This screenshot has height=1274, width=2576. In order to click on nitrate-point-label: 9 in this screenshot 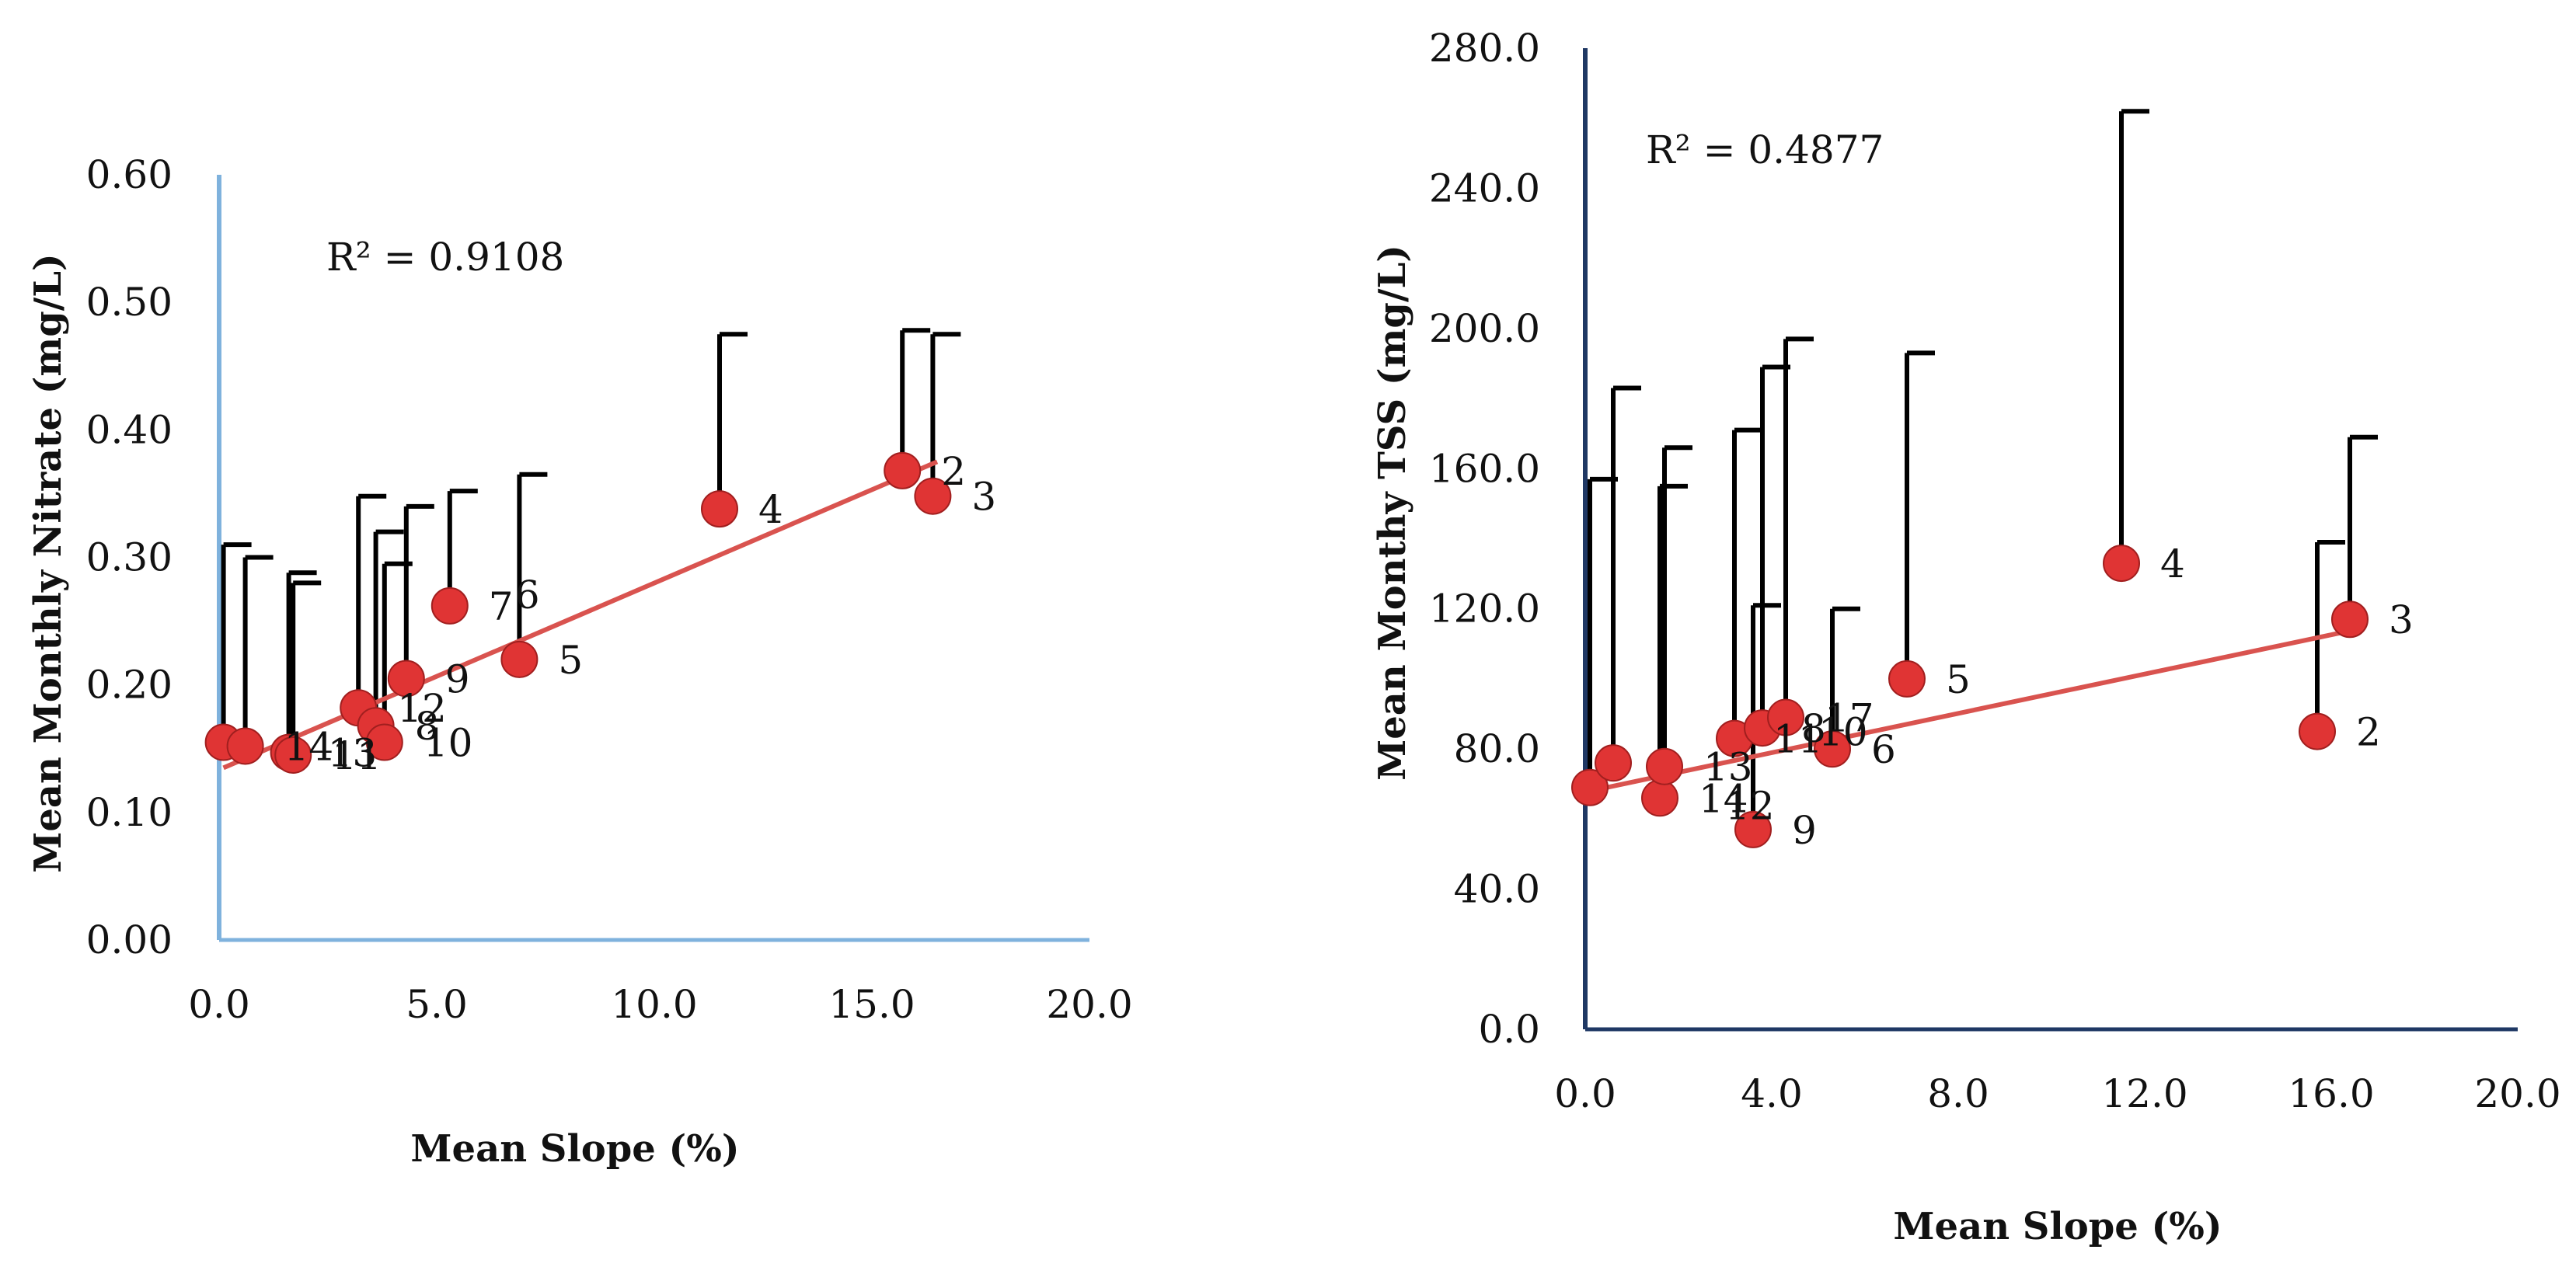, I will do `click(457, 678)`.